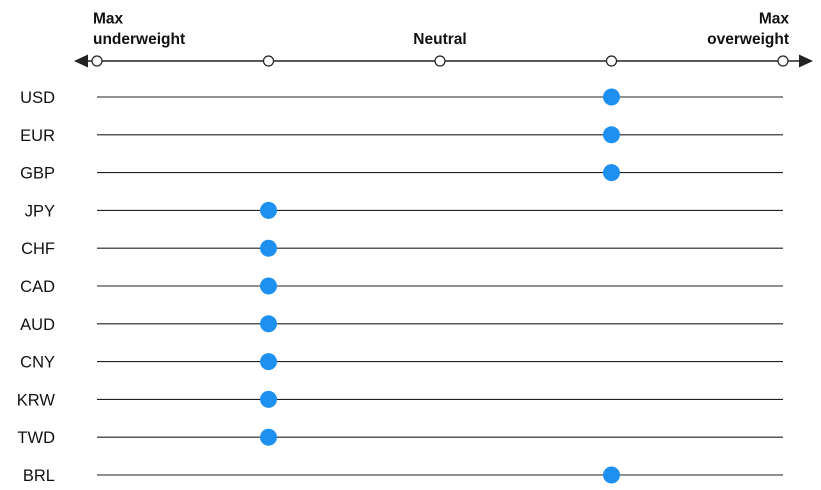 This screenshot has height=490, width=821. What do you see at coordinates (139, 39) in the screenshot?
I see `scale-label: underweight` at bounding box center [139, 39].